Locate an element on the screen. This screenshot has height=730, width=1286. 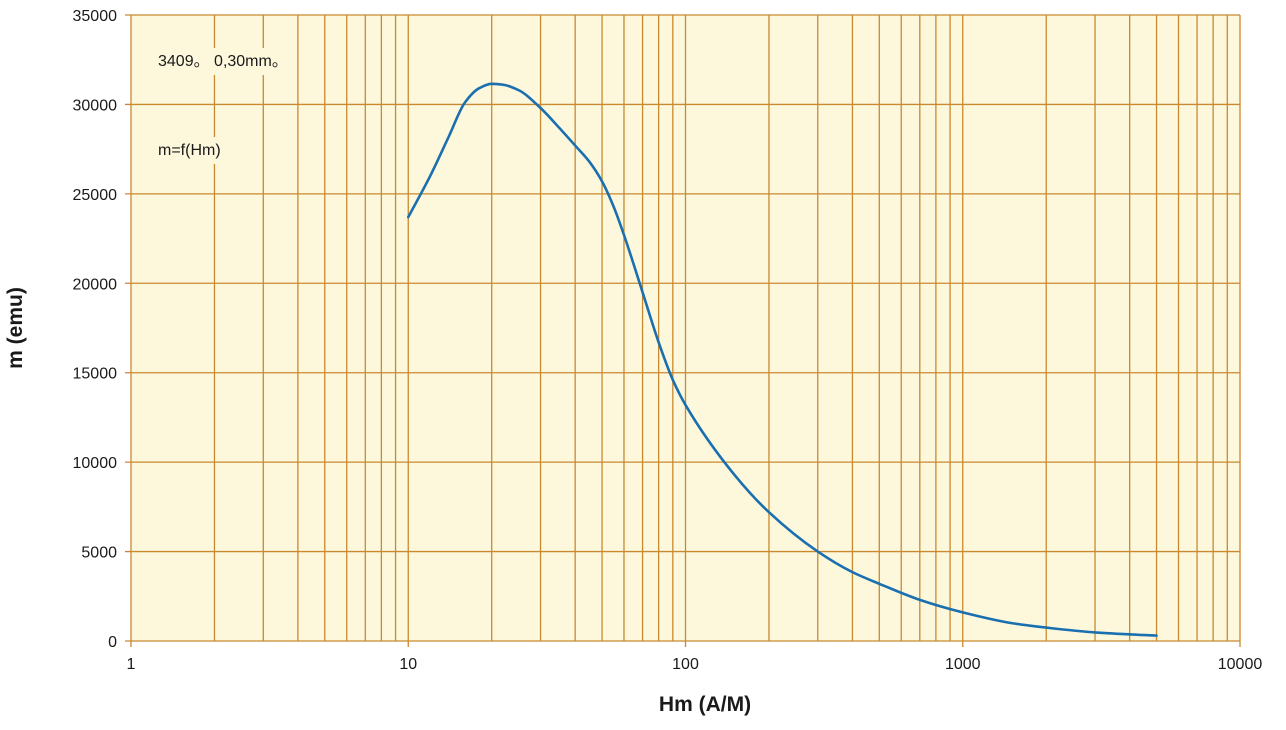
annotation: m=f(Hm) is located at coordinates (189, 150).